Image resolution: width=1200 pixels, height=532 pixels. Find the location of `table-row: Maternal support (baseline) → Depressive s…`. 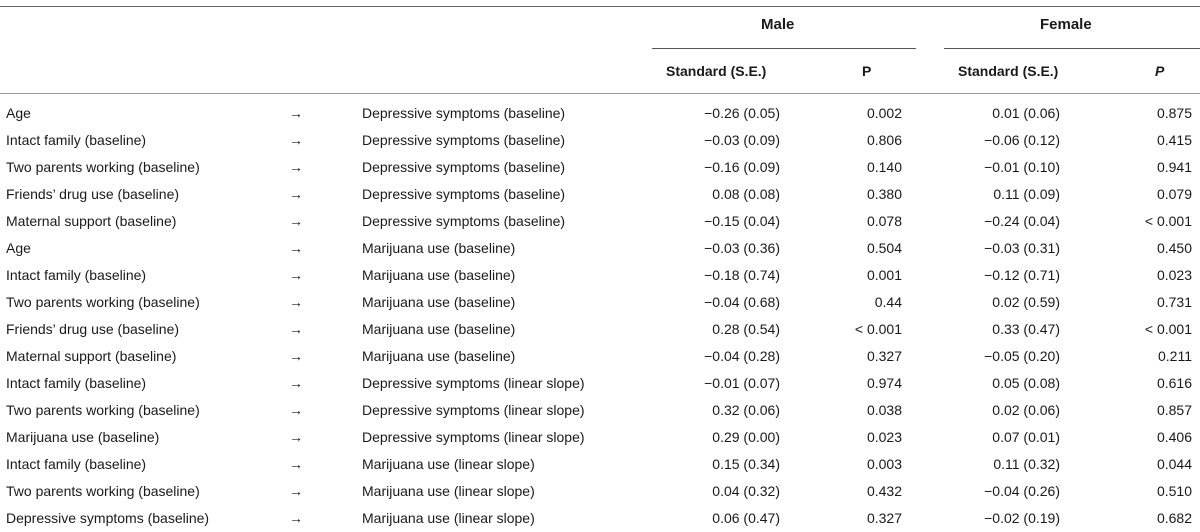

table-row: Maternal support (baseline) → Depressive s… is located at coordinates (600, 221).